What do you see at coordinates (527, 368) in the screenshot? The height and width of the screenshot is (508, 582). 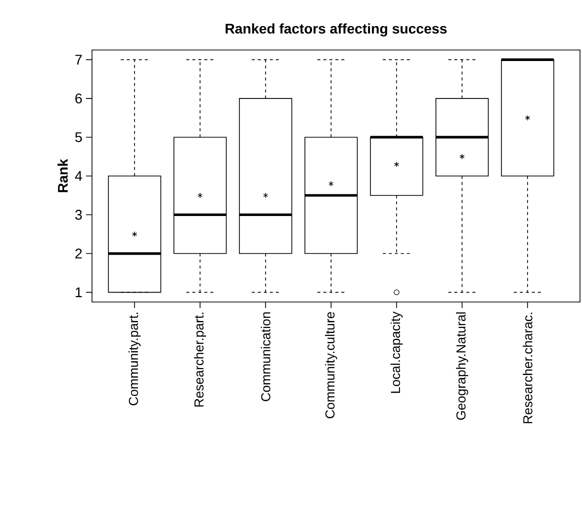 I see `x-tick-label: Researcher.charac.` at bounding box center [527, 368].